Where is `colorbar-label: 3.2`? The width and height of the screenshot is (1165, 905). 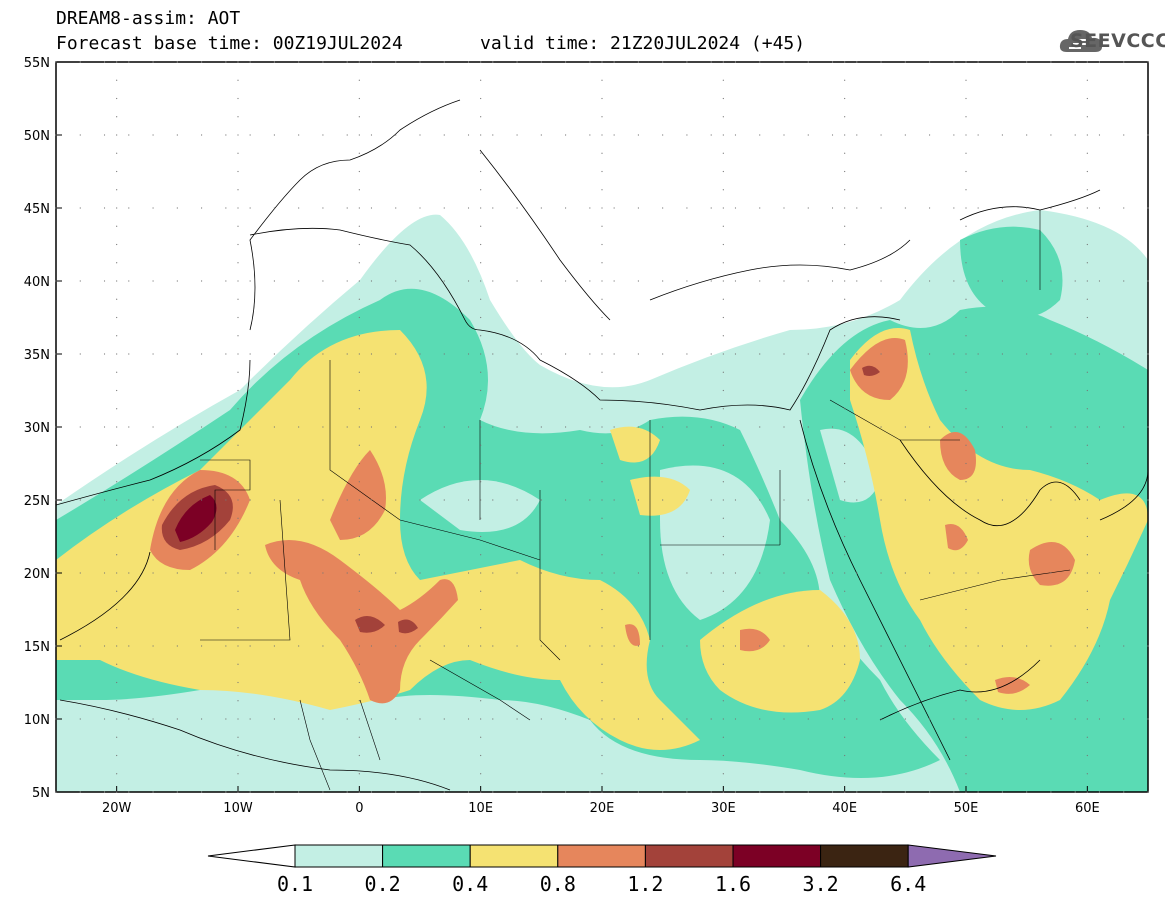 colorbar-label: 3.2 is located at coordinates (821, 884).